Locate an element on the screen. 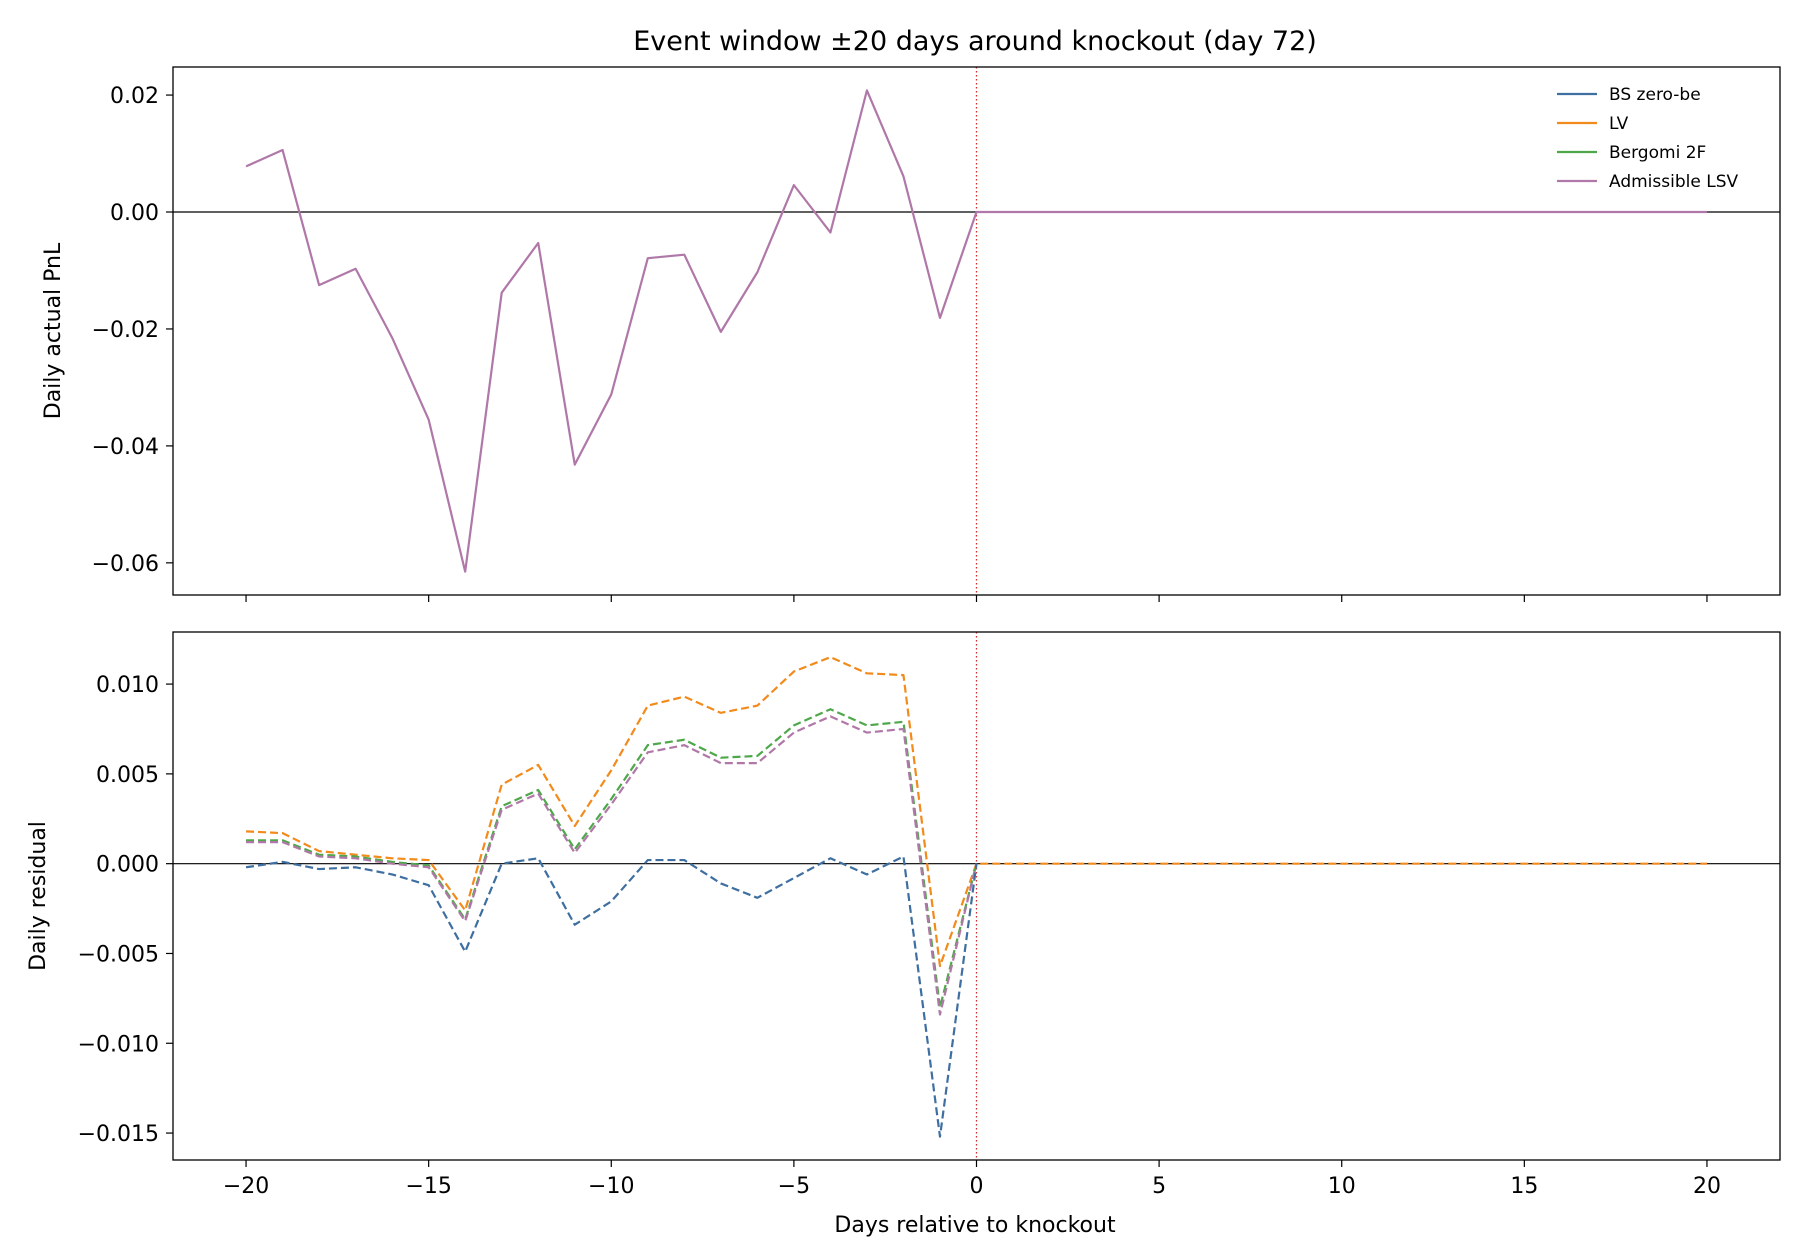  y-tick-label: −0.015 is located at coordinates (118, 1134).